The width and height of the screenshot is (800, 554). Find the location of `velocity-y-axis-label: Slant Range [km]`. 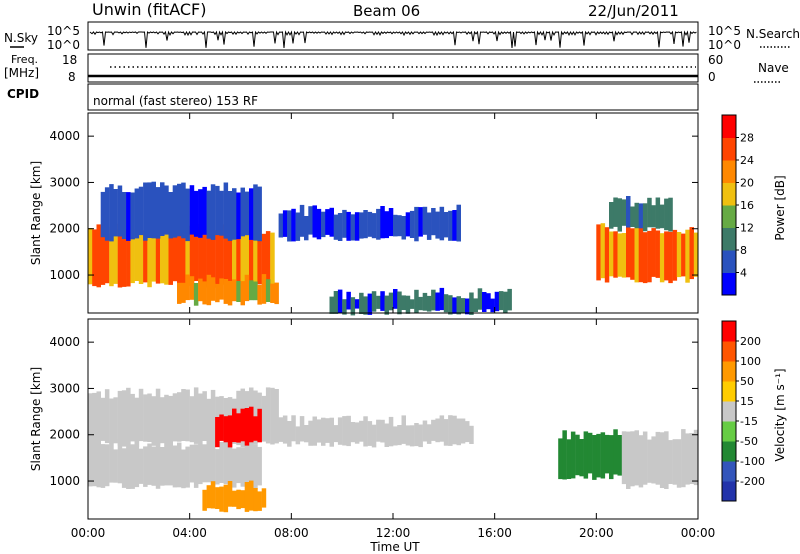

velocity-y-axis-label: Slant Range [km] is located at coordinates (36, 419).